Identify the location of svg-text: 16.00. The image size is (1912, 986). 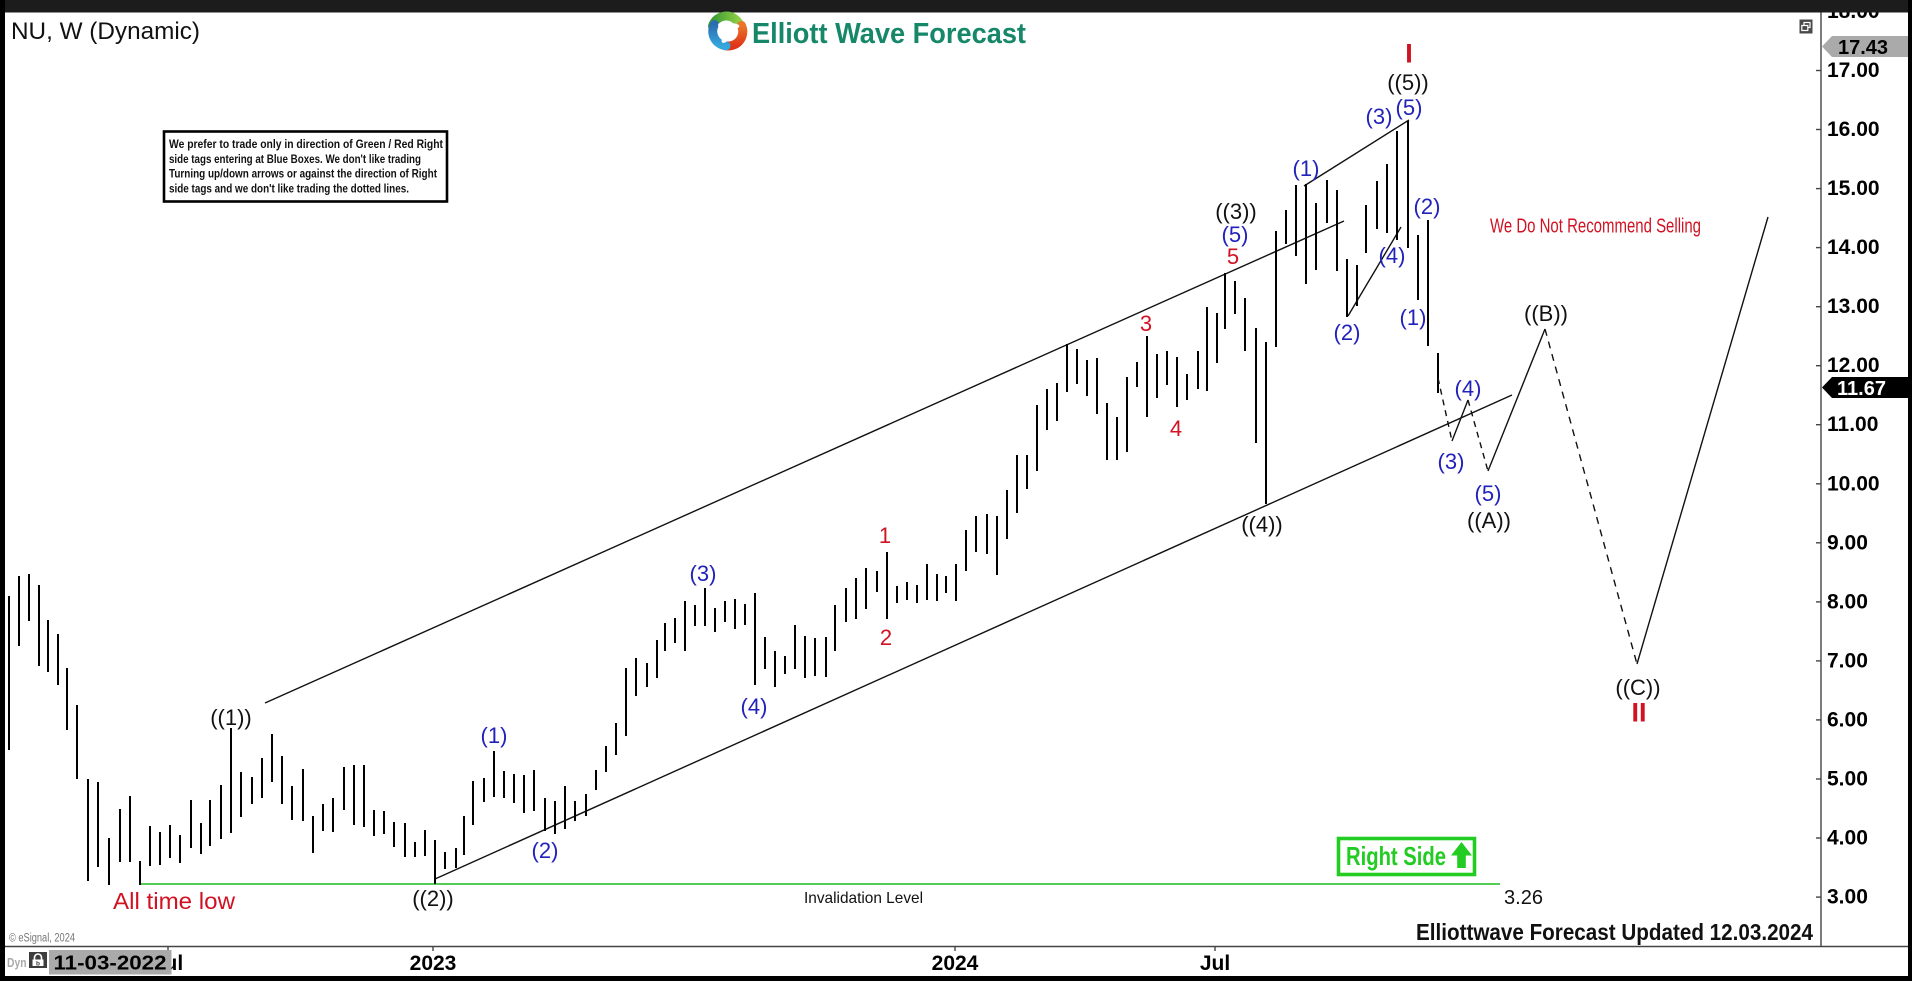
(1853, 129).